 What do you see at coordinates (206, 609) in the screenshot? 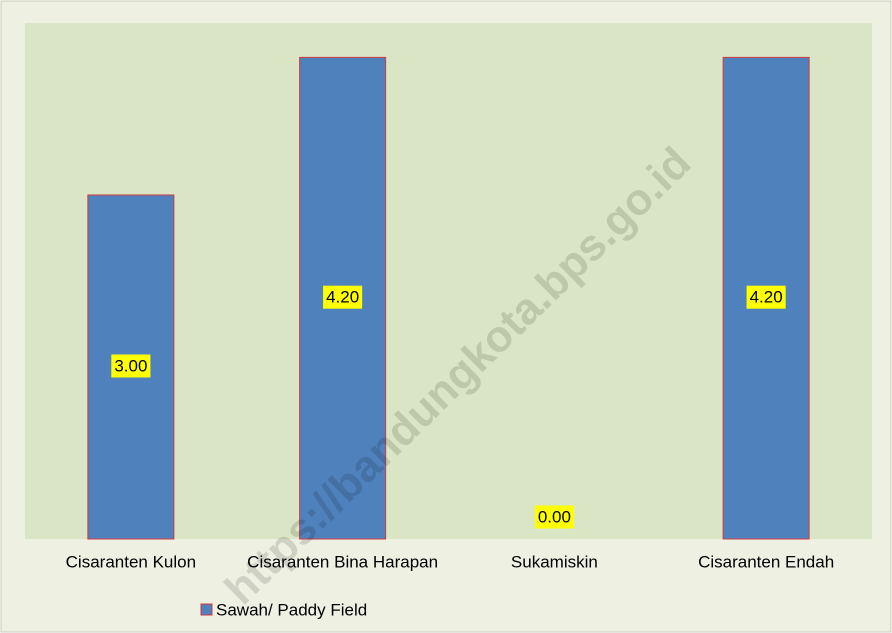
I see `legend-swatch` at bounding box center [206, 609].